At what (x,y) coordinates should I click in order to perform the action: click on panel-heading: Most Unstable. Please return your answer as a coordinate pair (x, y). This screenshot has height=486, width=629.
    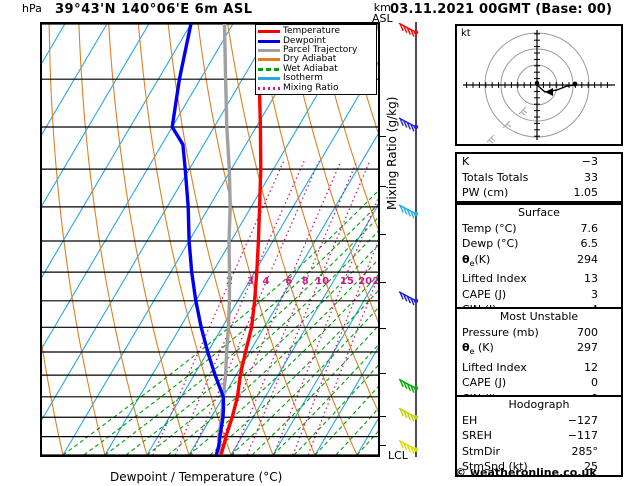
    Looking at the image, I should click on (539, 316).